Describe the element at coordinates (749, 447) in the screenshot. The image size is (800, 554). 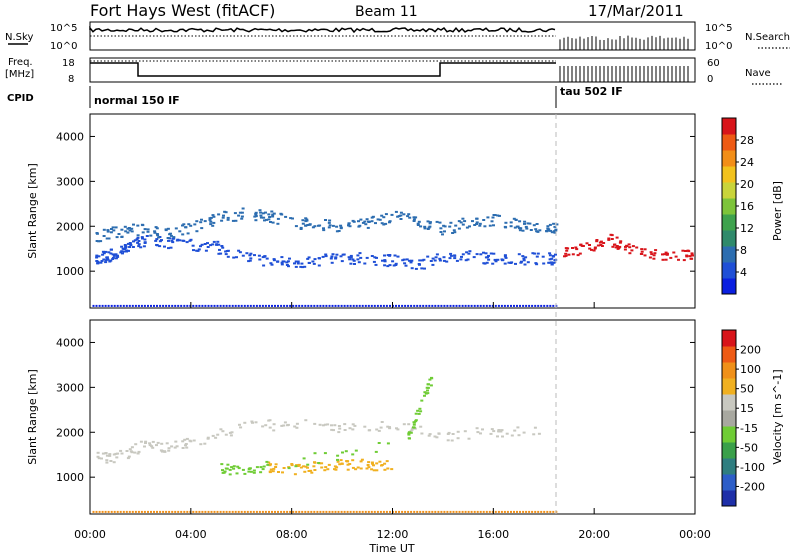
I see `colorbar-tick-label: -50` at that location.